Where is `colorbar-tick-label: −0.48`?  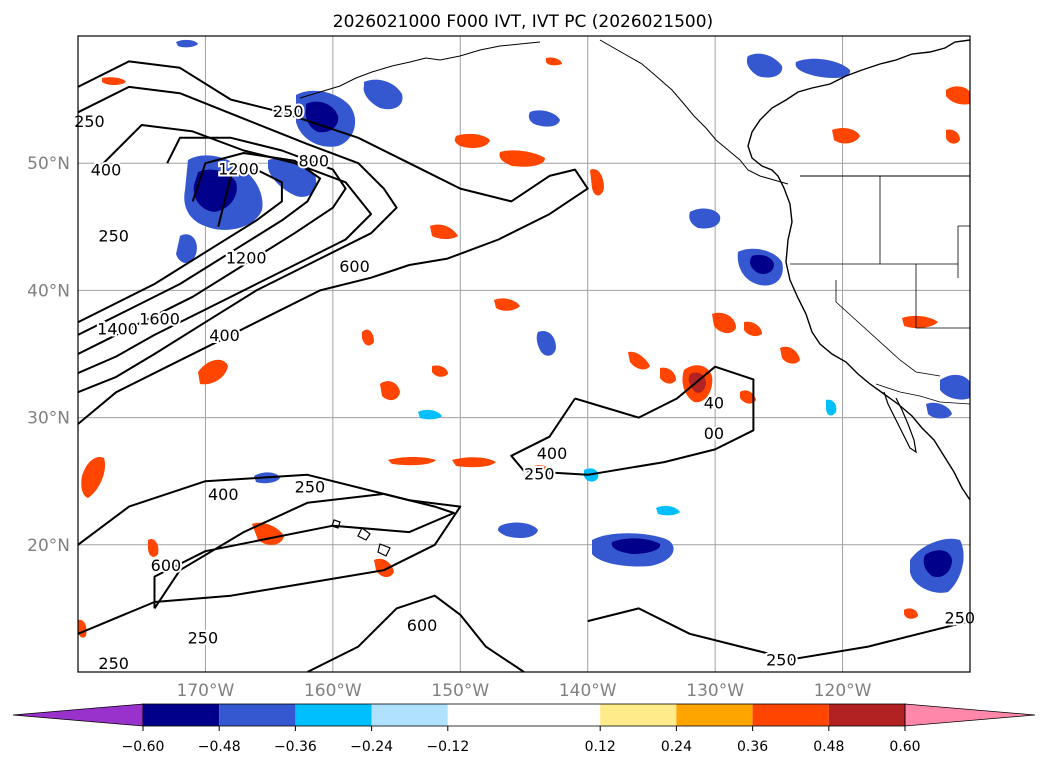 colorbar-tick-label: −0.48 is located at coordinates (219, 747).